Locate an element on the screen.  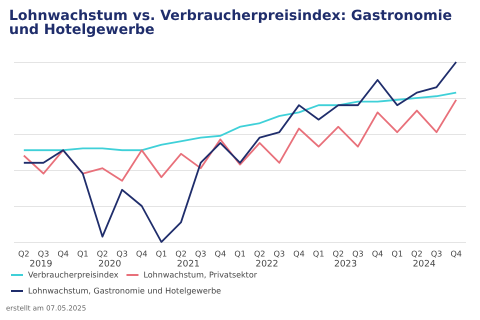
legend-label: Lohnwachstum, Privatsektor is located at coordinates (200, 275).